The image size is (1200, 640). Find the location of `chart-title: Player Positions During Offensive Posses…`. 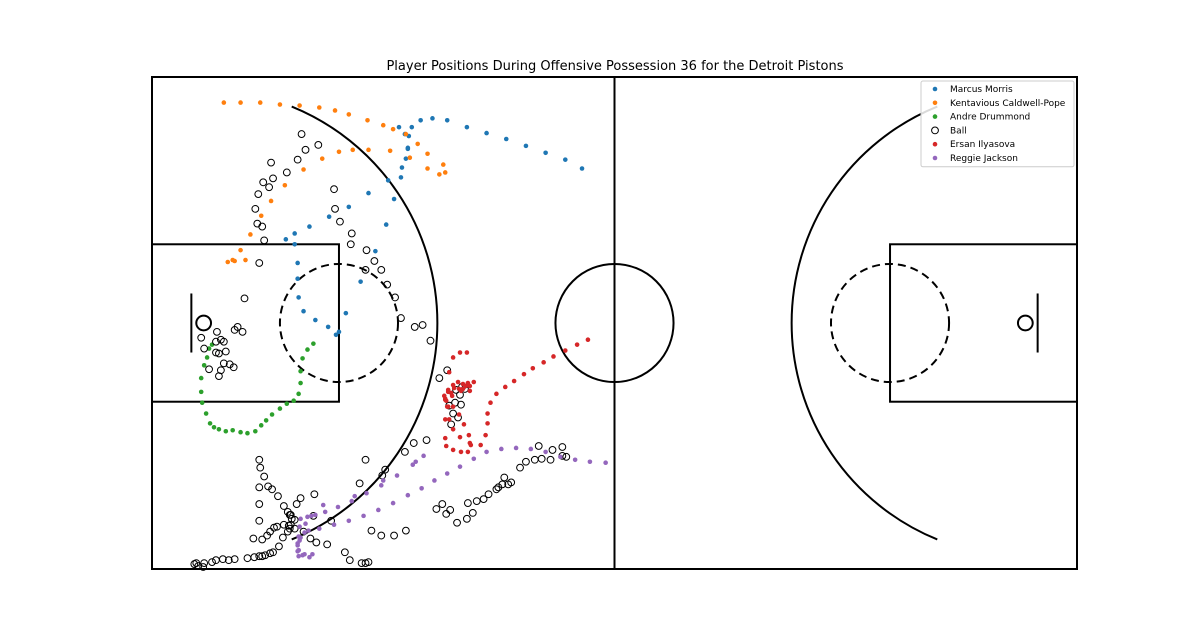

chart-title: Player Positions During Offensive Posses… is located at coordinates (614, 66).